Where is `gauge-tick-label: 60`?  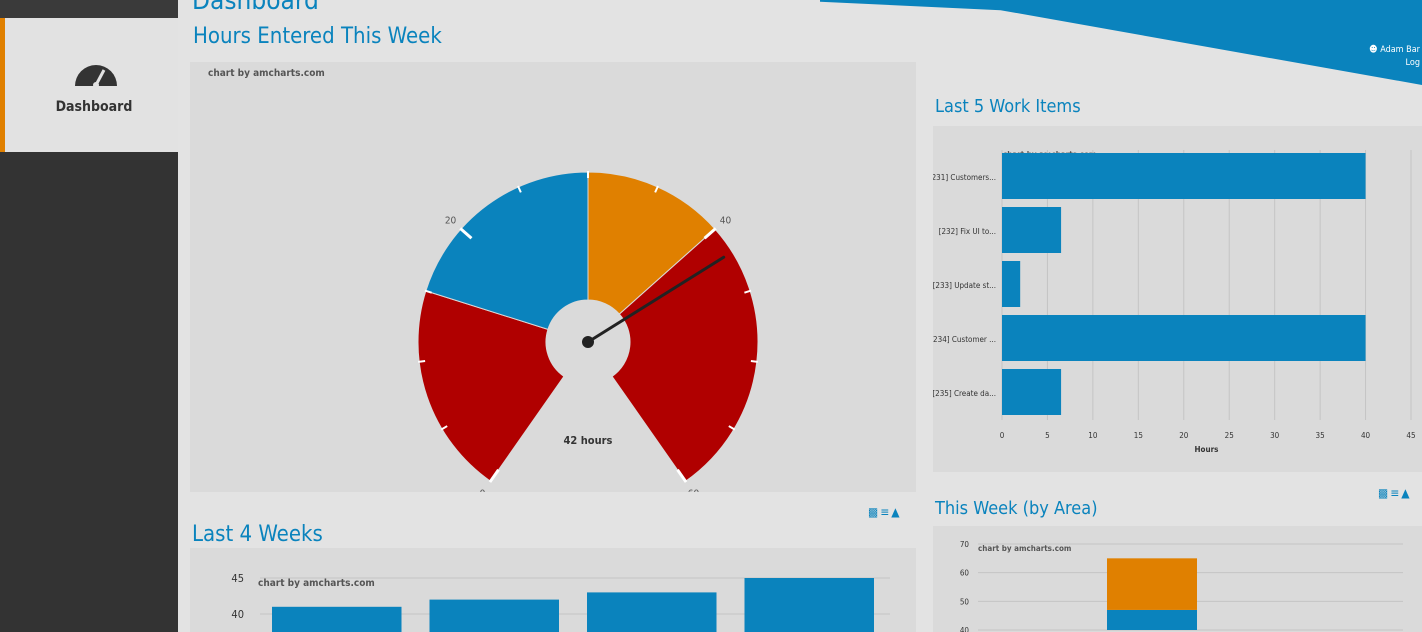
gauge-tick-label: 60 is located at coordinates (694, 490).